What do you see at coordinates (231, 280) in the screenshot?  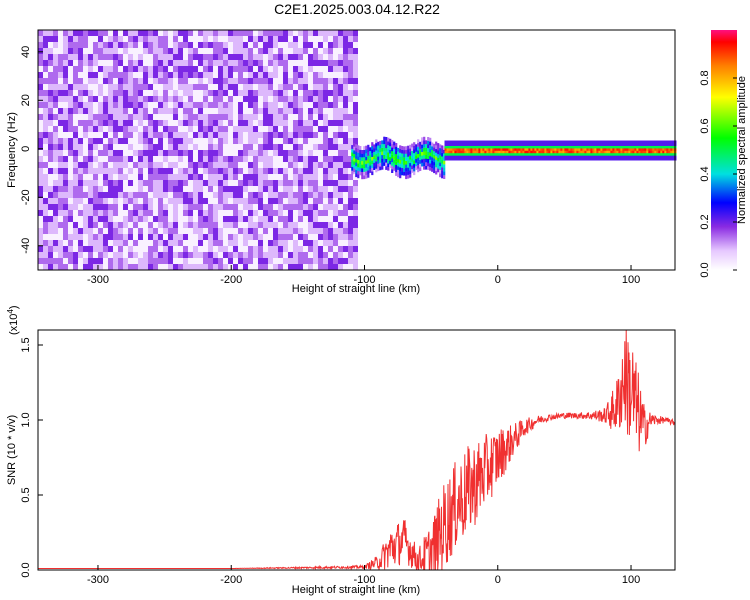 I see `spectrogram-x-tick-label: -200` at bounding box center [231, 280].